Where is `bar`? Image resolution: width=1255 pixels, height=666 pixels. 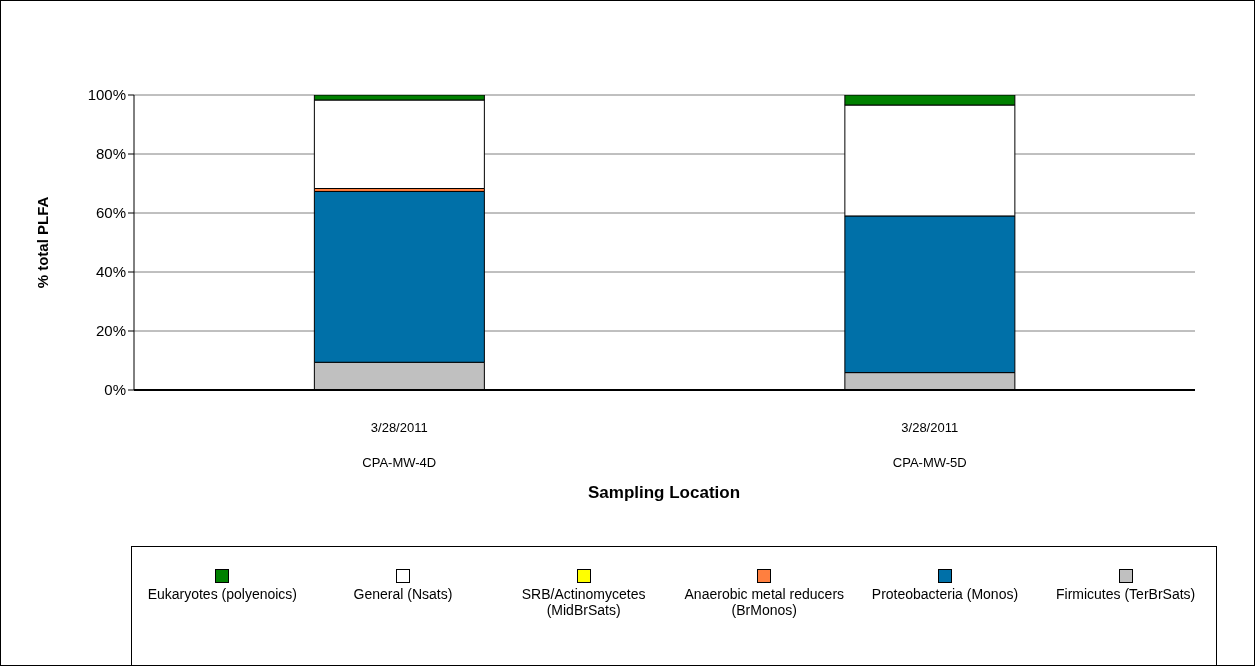
bar is located at coordinates (399, 144).